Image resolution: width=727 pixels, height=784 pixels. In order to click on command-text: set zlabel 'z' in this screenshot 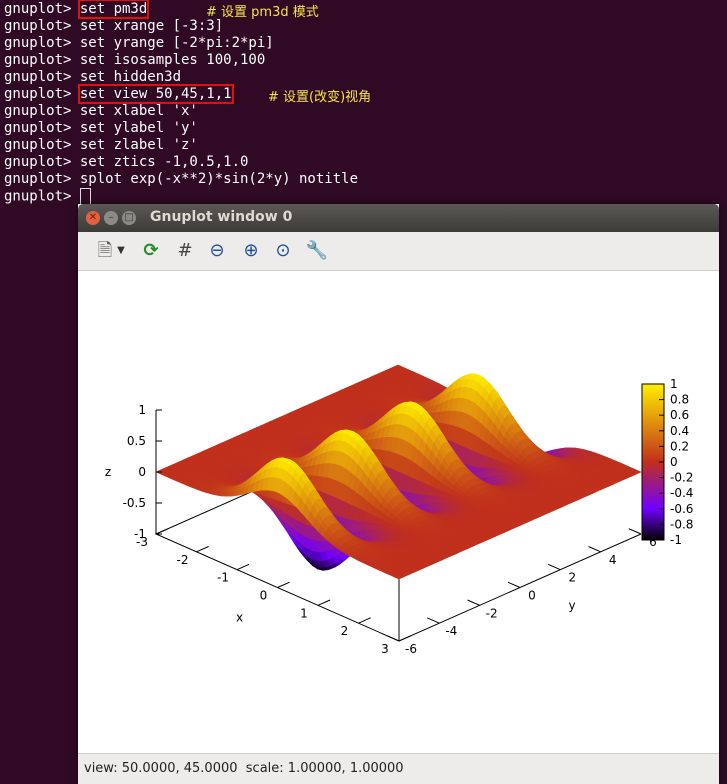, I will do `click(139, 145)`.